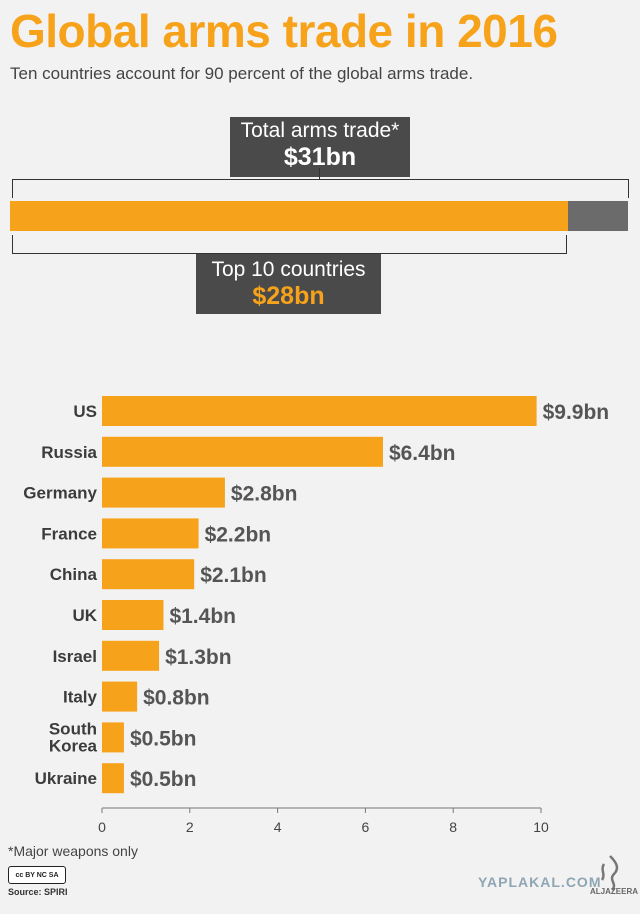 The width and height of the screenshot is (640, 914). Describe the element at coordinates (422, 453) in the screenshot. I see `value-label: $6.4bn` at that location.